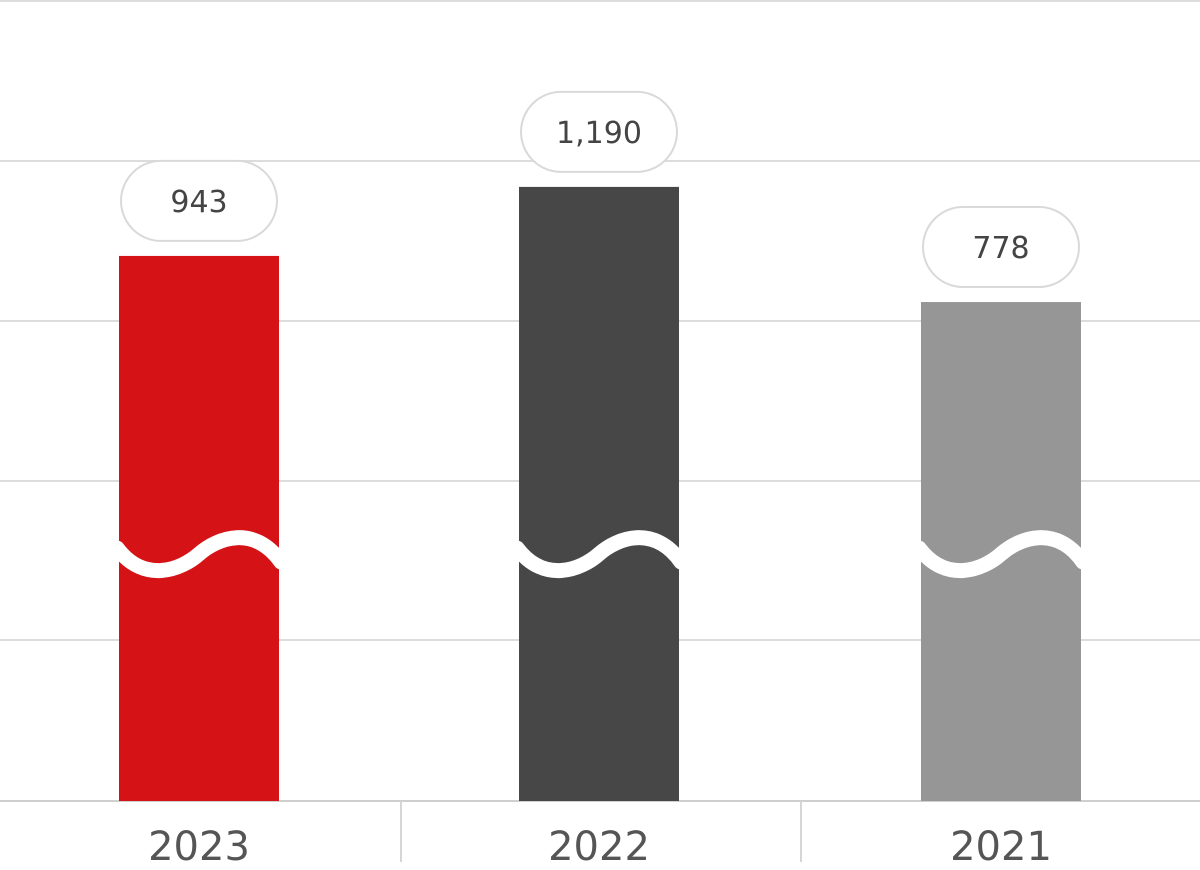 Image resolution: width=1200 pixels, height=870 pixels. What do you see at coordinates (1001, 847) in the screenshot?
I see `category-label: 2021` at bounding box center [1001, 847].